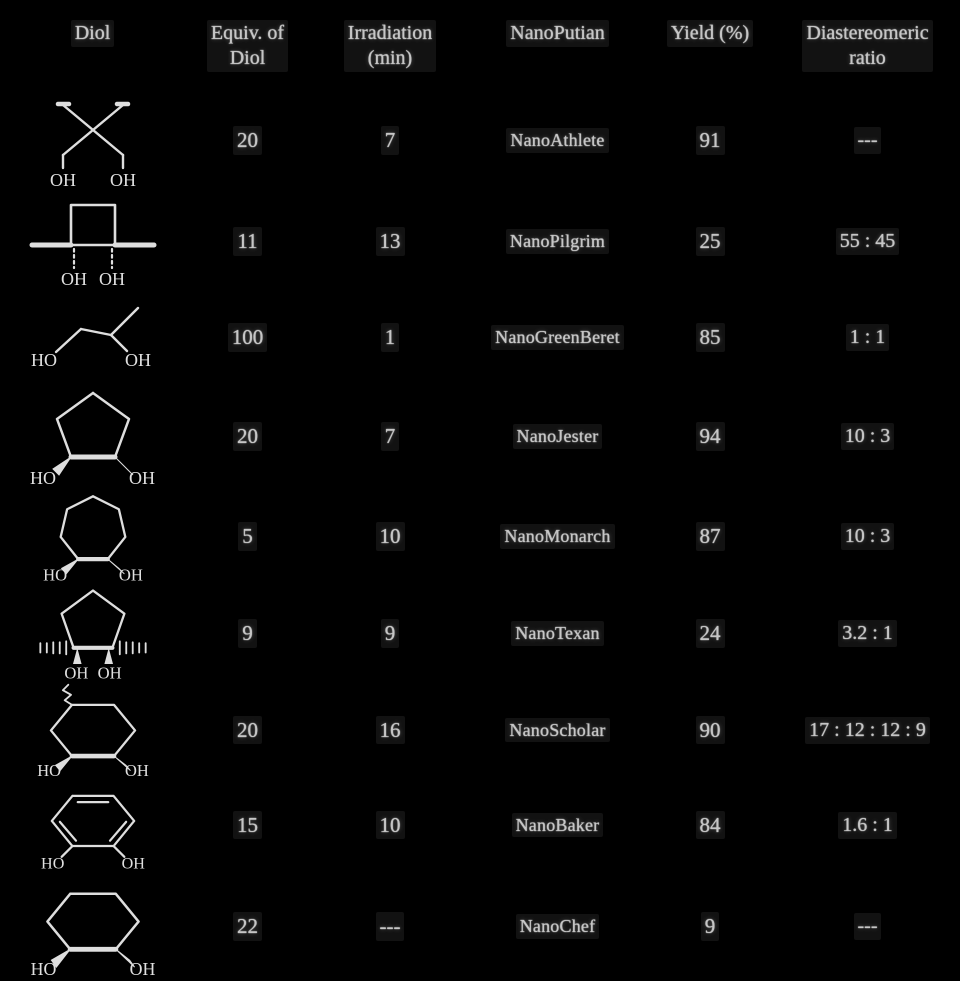 The height and width of the screenshot is (981, 960). Describe the element at coordinates (247, 926) in the screenshot. I see `cell-equiv: 22` at that location.